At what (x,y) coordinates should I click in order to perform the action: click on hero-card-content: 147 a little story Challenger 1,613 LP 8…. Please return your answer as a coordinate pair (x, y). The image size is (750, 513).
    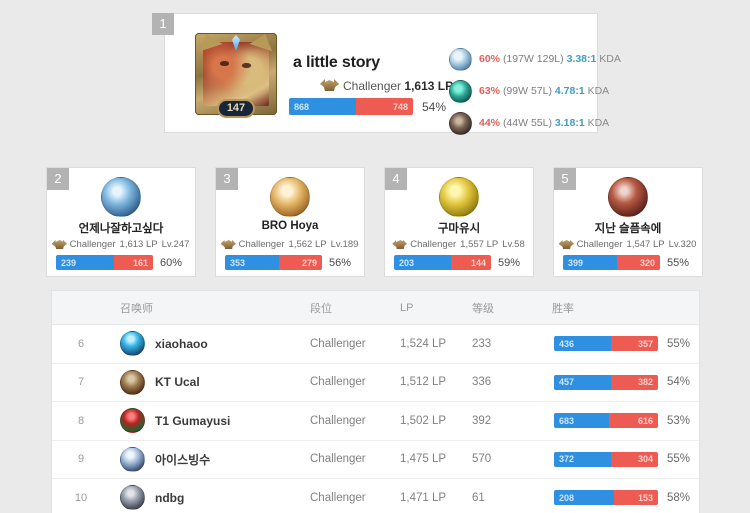
    Looking at the image, I should click on (399, 74).